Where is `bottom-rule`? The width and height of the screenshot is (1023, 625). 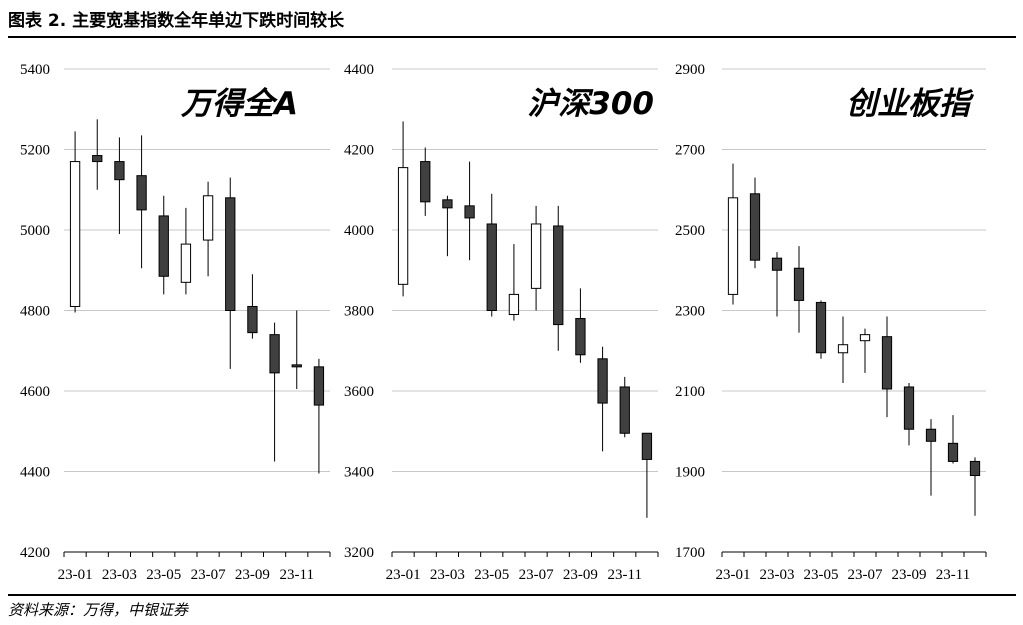
bottom-rule is located at coordinates (512, 595).